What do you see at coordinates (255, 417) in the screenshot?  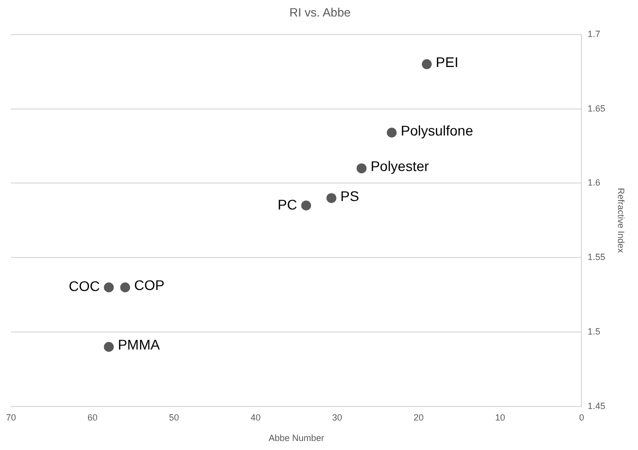 I see `x-tick-label: 40` at bounding box center [255, 417].